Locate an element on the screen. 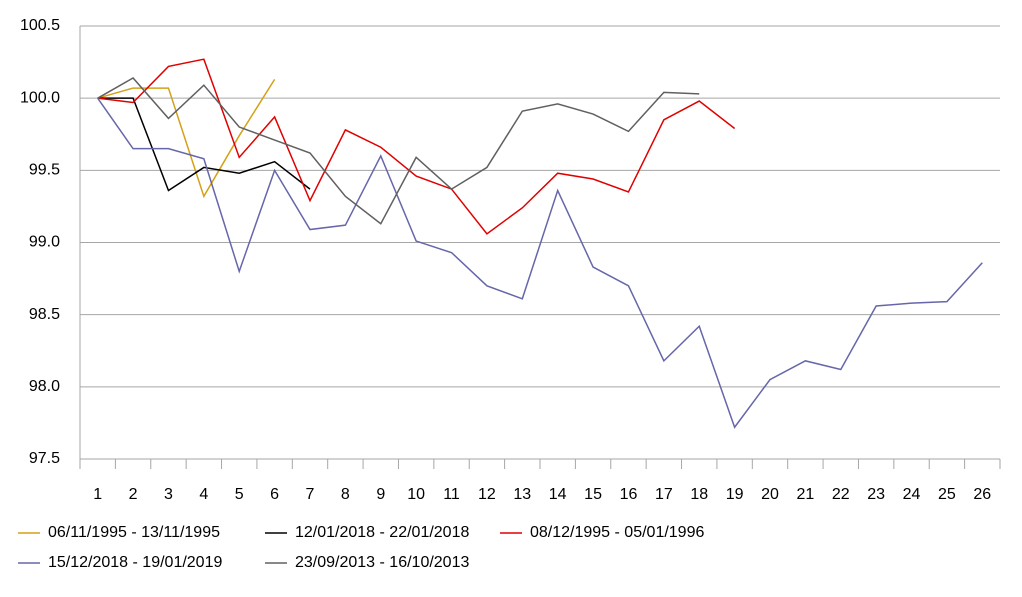  y-tick-label: 98.5 is located at coordinates (44, 314).